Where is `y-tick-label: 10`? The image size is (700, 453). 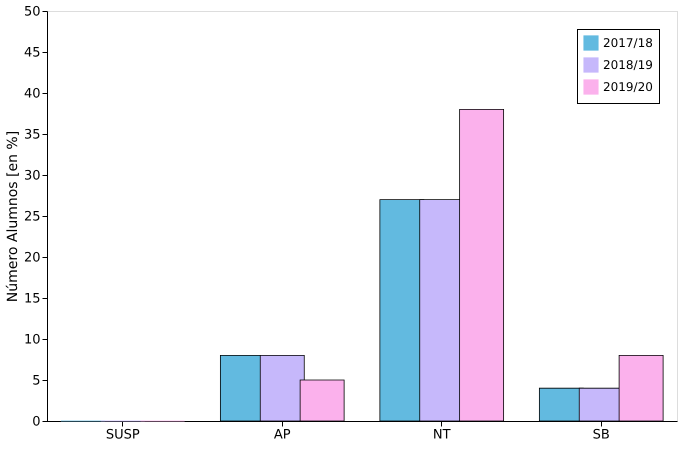
y-tick-label: 10 is located at coordinates (32, 340).